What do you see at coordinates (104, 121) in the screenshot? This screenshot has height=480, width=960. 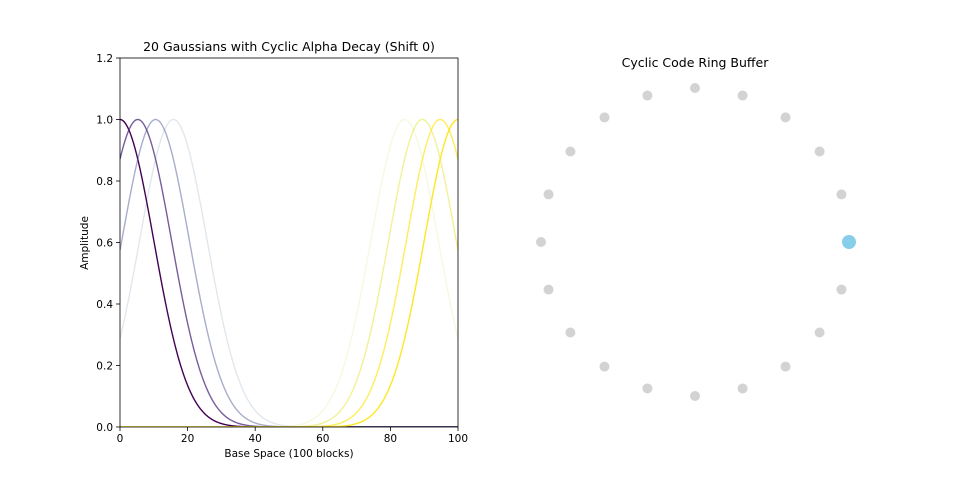 I see `y-tick-label: 1.0` at bounding box center [104, 121].